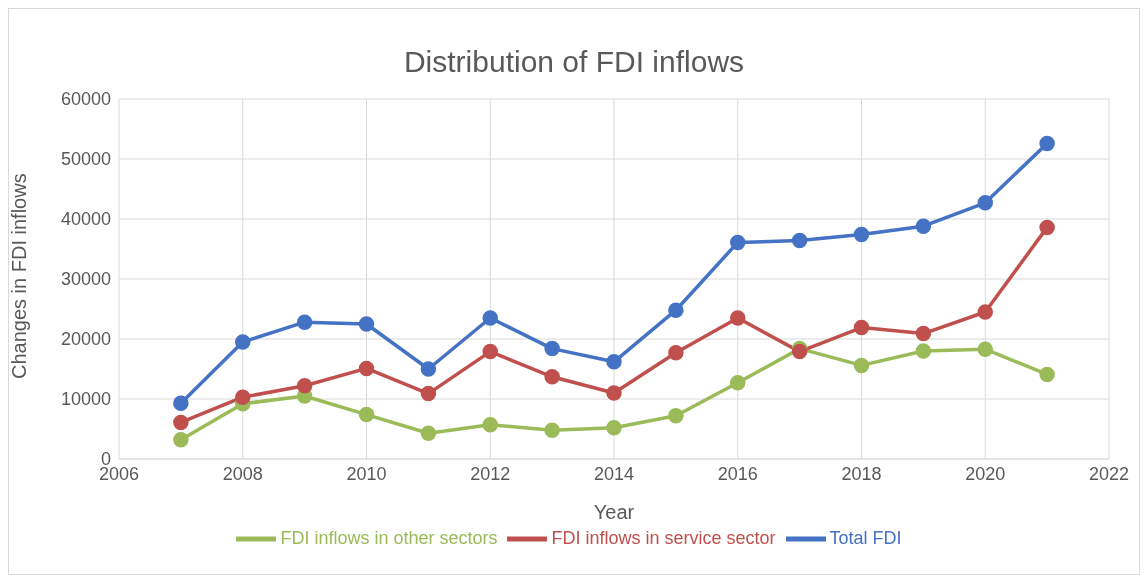 This screenshot has width=1147, height=581. What do you see at coordinates (574, 61) in the screenshot?
I see `chart-title: Distribution of FDI inflows` at bounding box center [574, 61].